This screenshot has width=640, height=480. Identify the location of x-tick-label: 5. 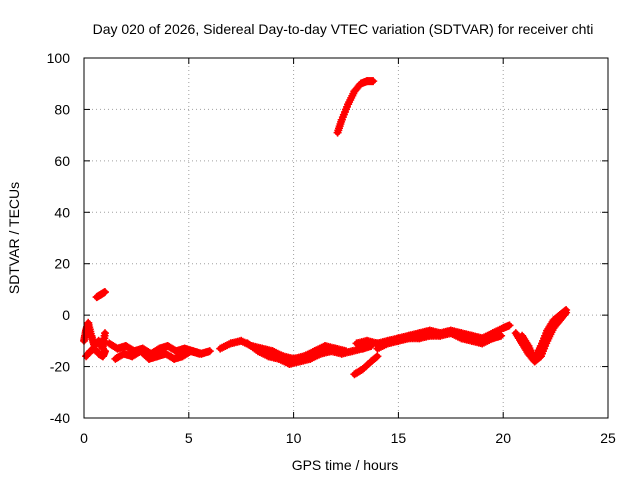
(189, 438).